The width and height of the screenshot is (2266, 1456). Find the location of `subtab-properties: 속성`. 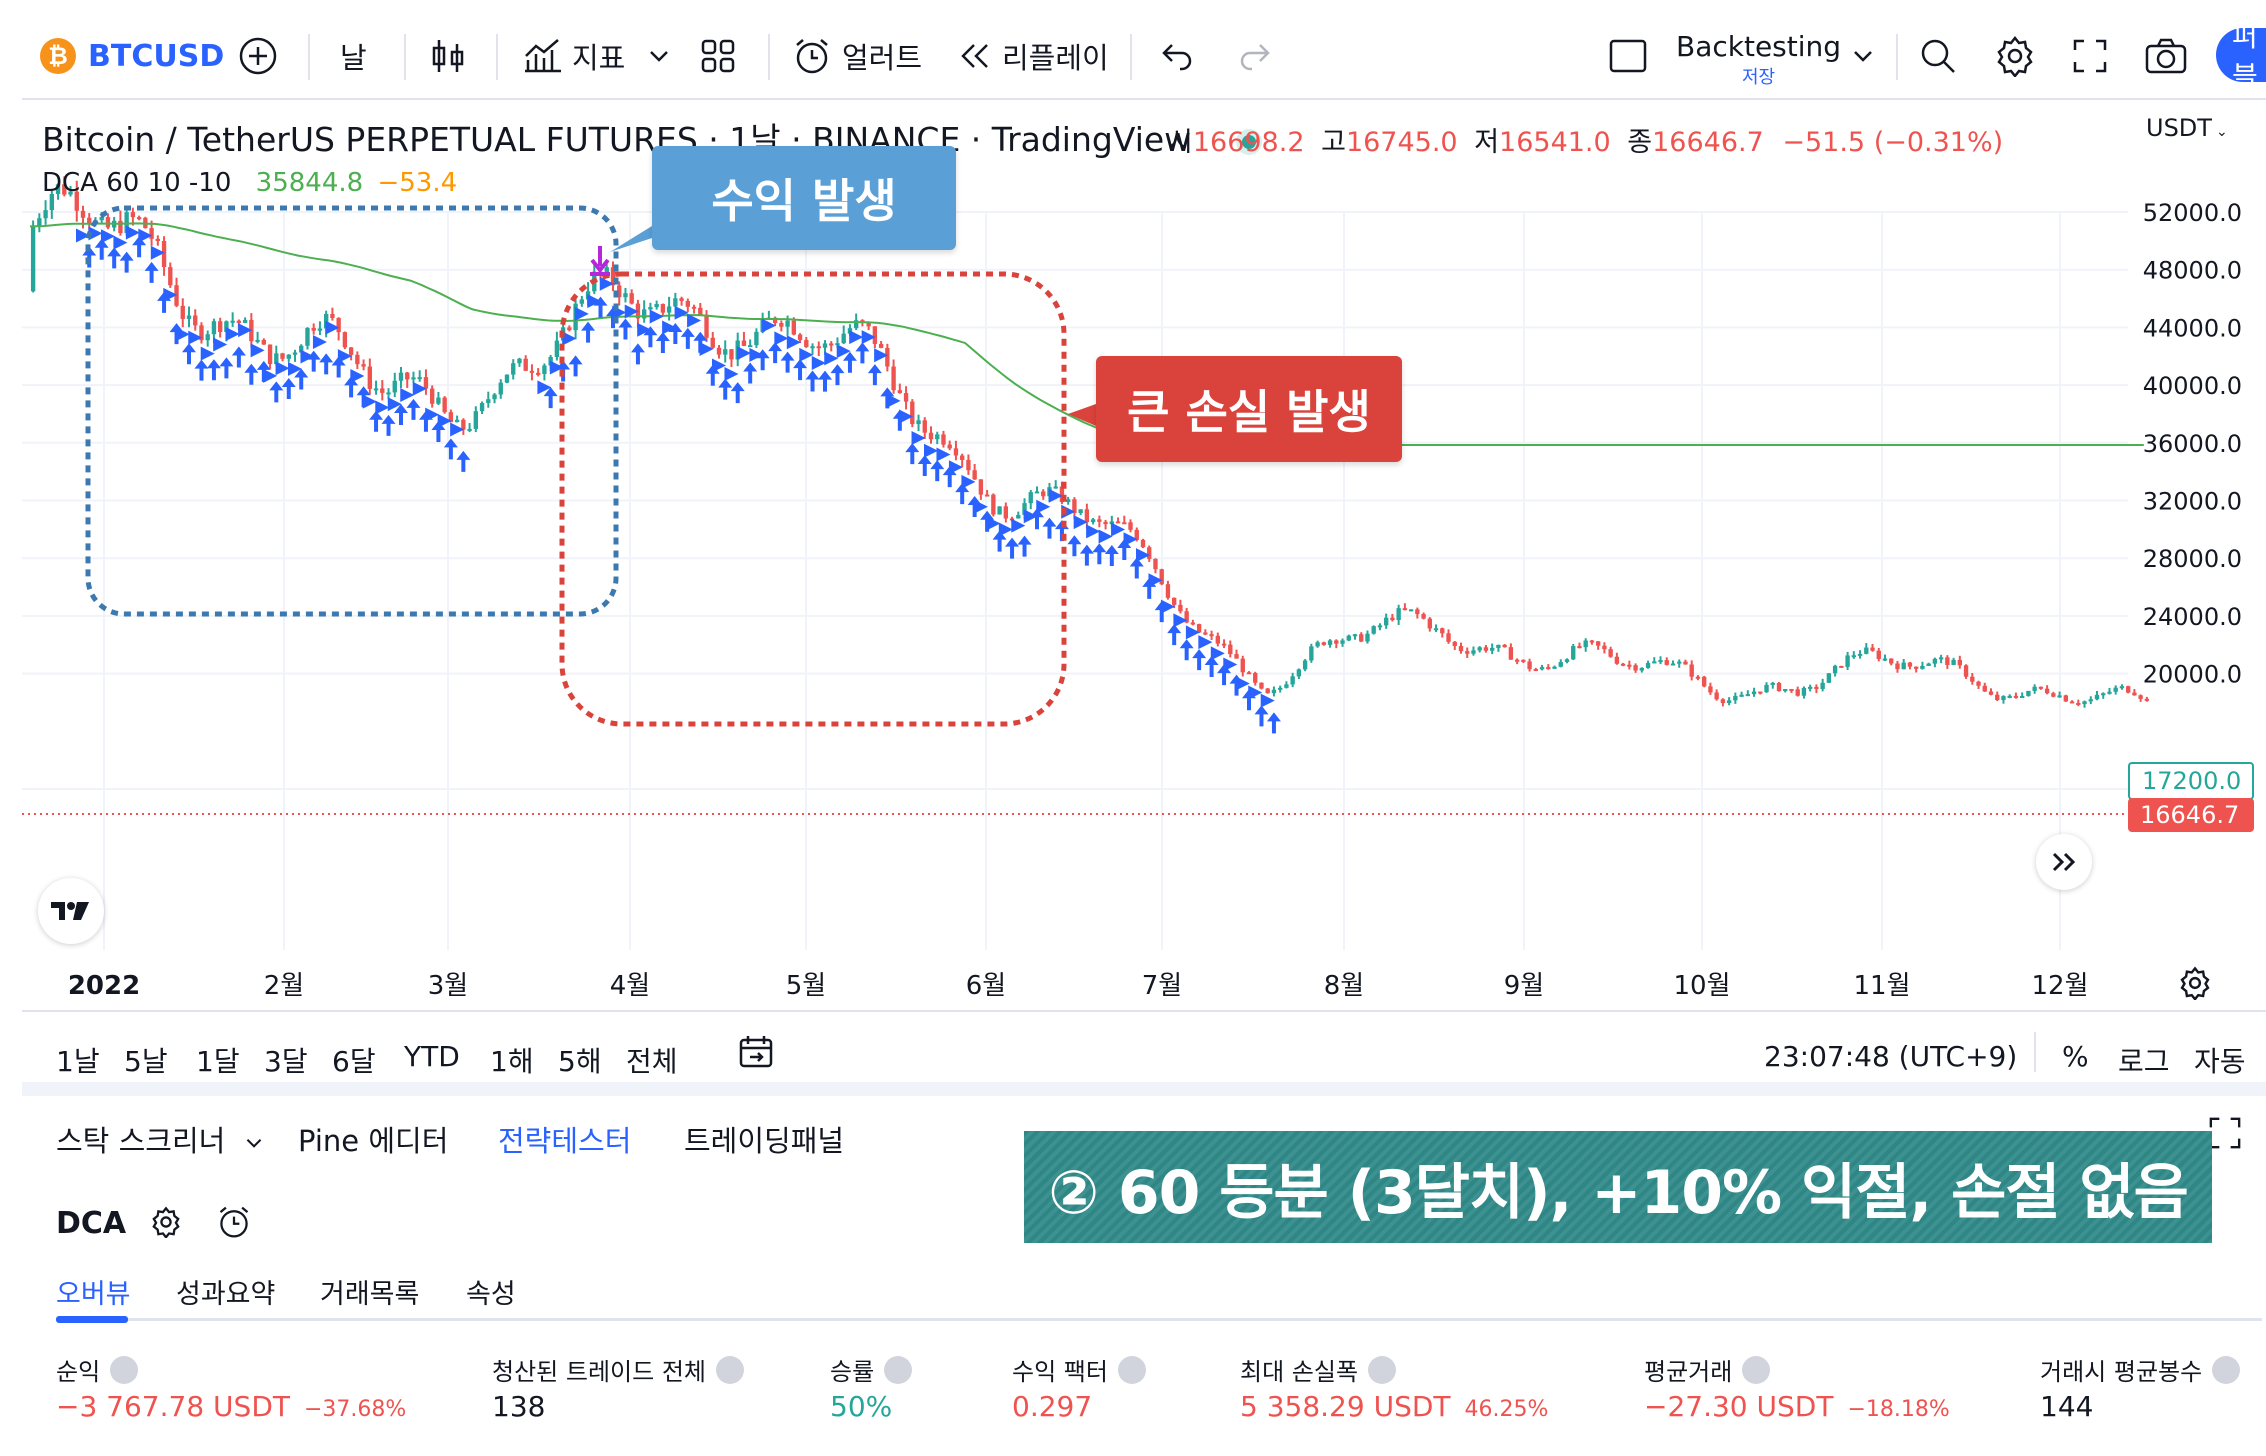

subtab-properties: 속성 is located at coordinates (491, 1294).